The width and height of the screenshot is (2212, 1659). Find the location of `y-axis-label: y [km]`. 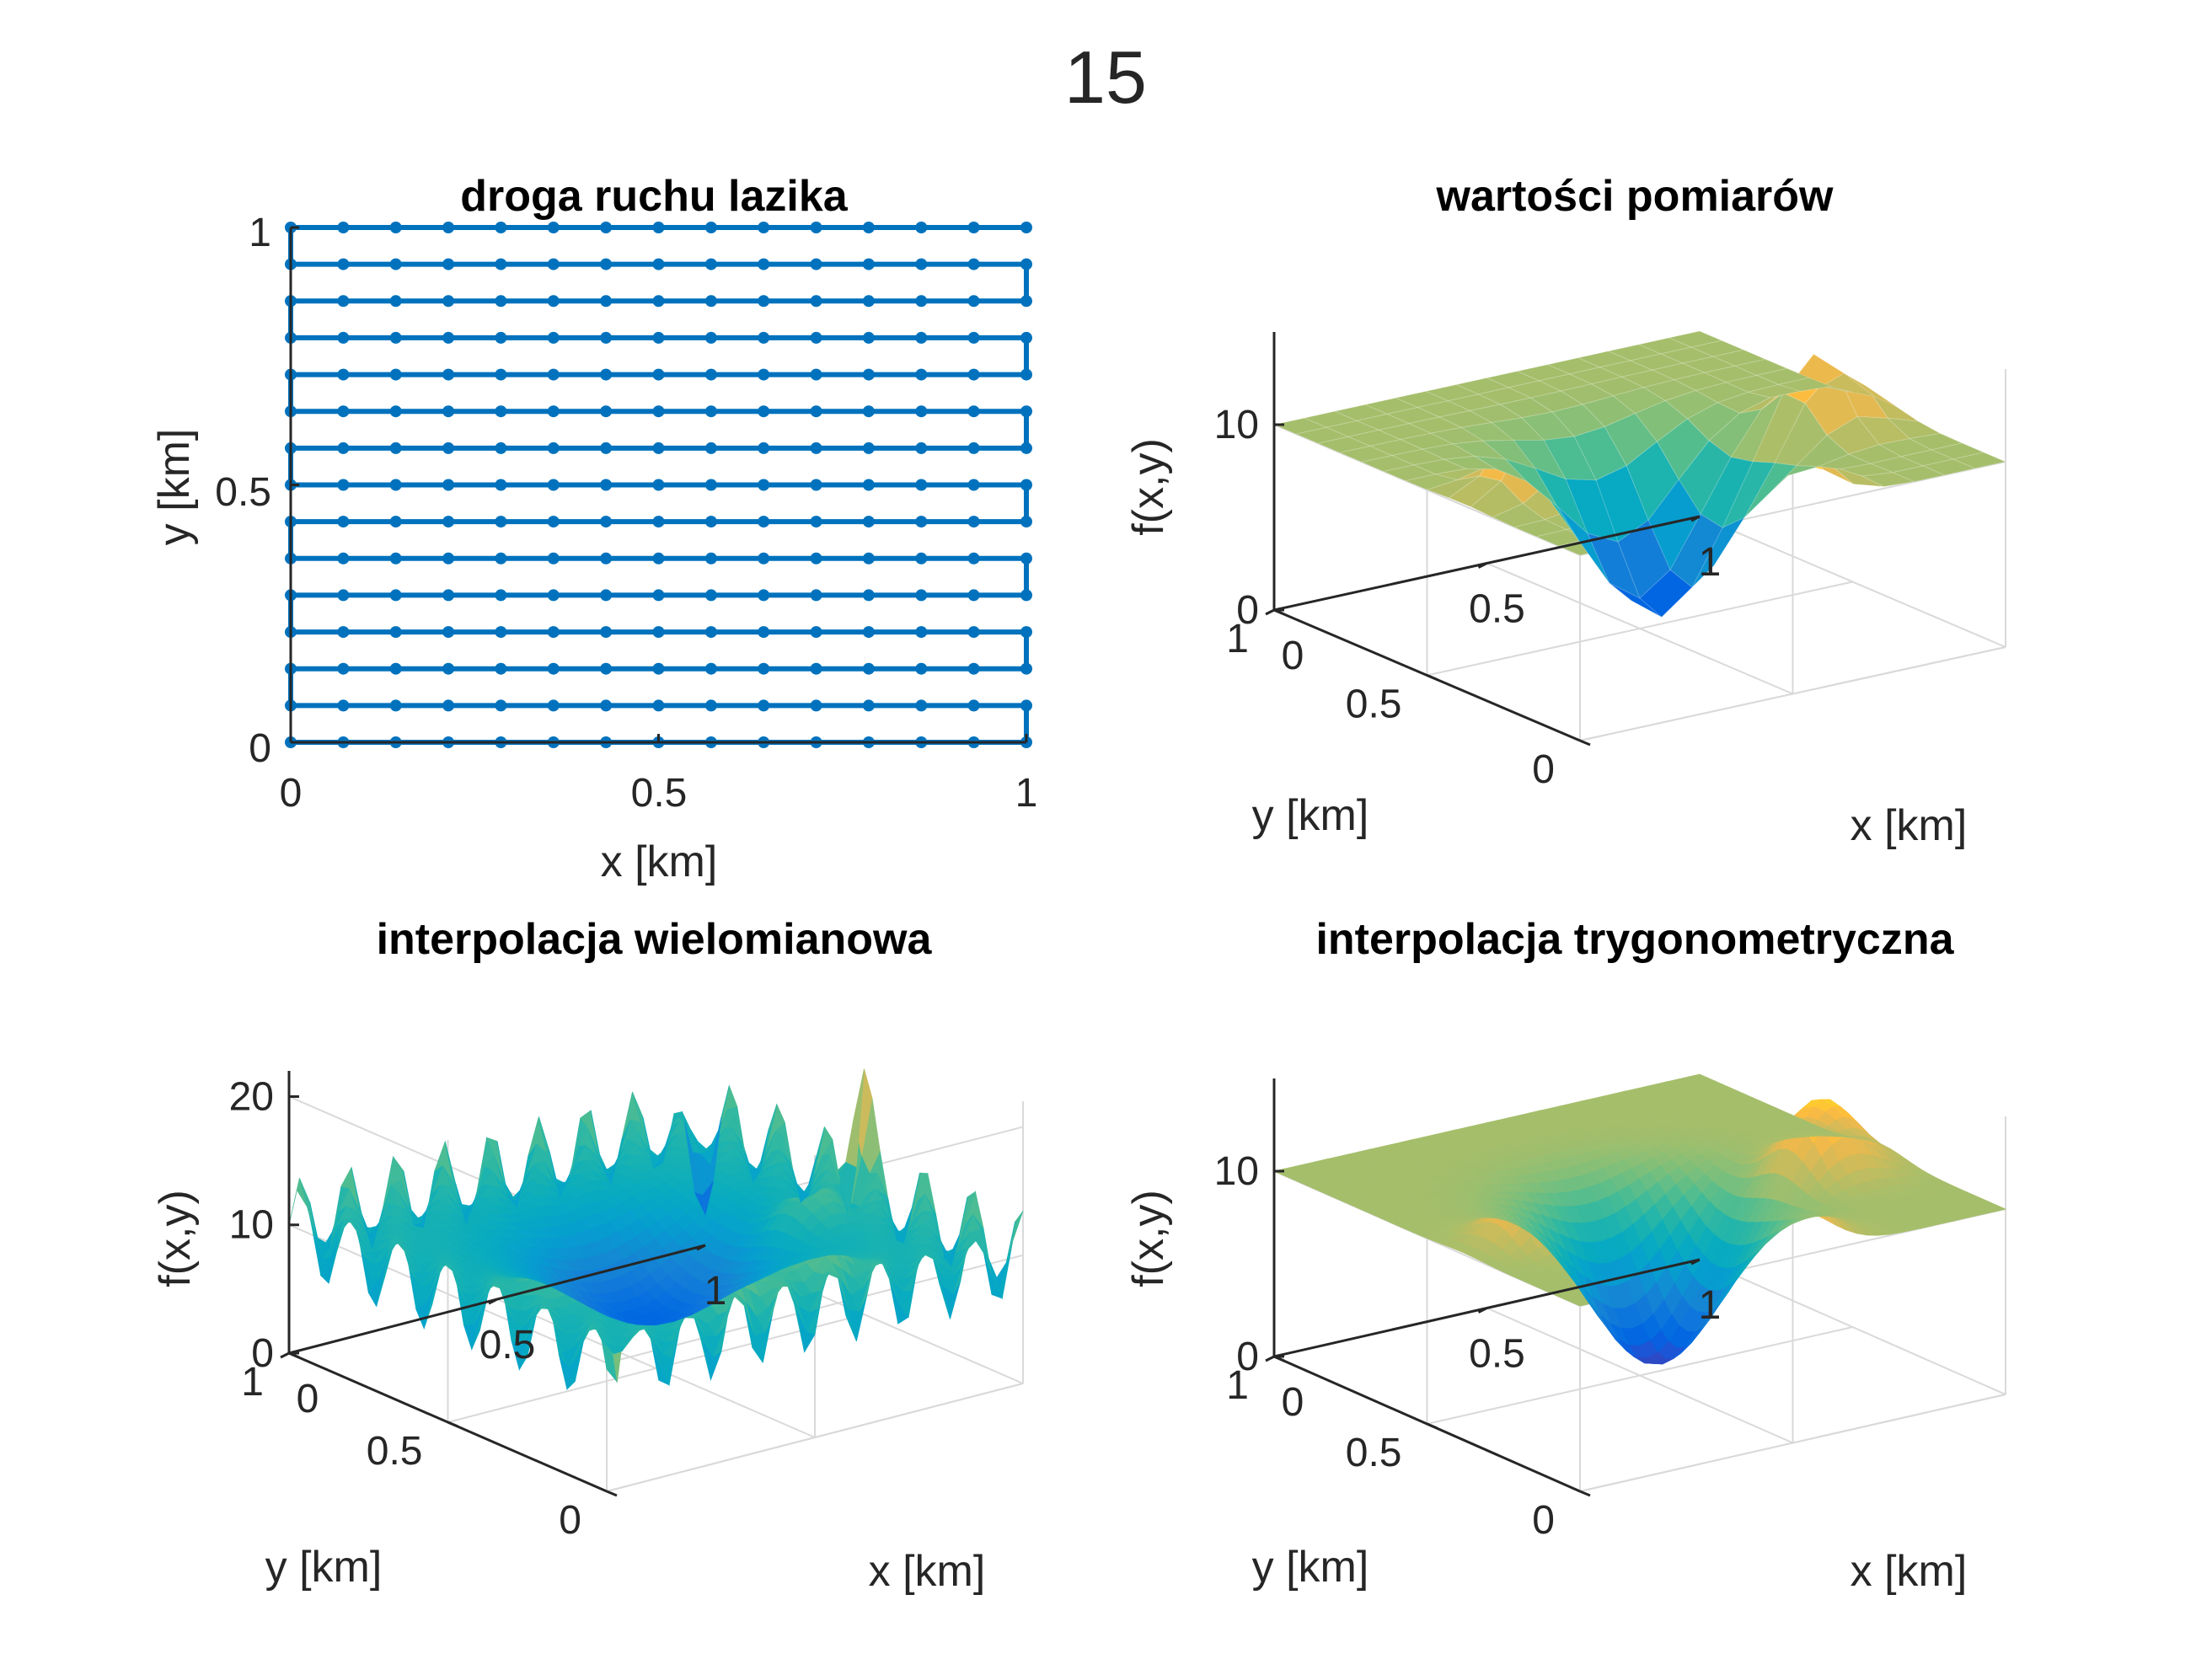

y-axis-label: y [km] is located at coordinates (1311, 815).